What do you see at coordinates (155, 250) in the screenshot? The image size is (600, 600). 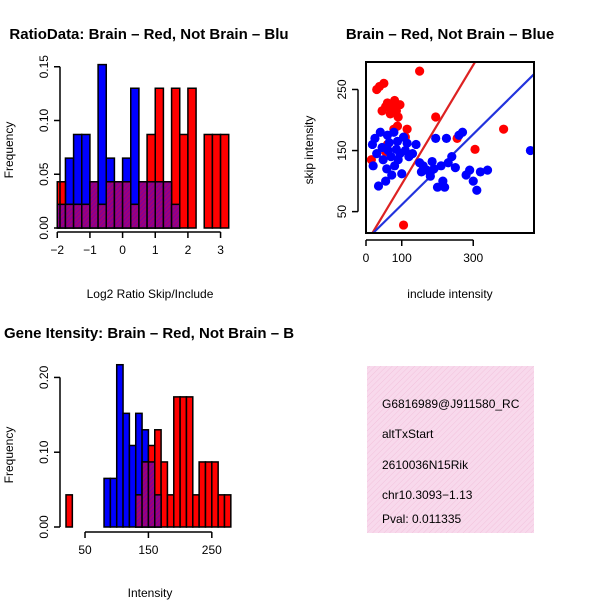 I see `x-tick-label: 1` at bounding box center [155, 250].